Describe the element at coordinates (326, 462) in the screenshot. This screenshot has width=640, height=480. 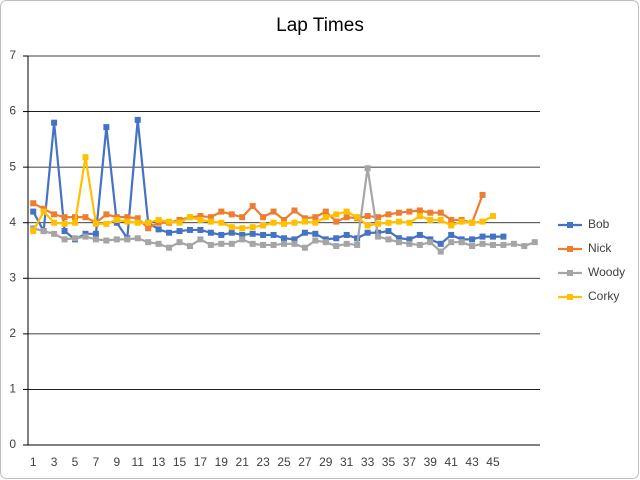
I see `x-tick-label: 29` at that location.